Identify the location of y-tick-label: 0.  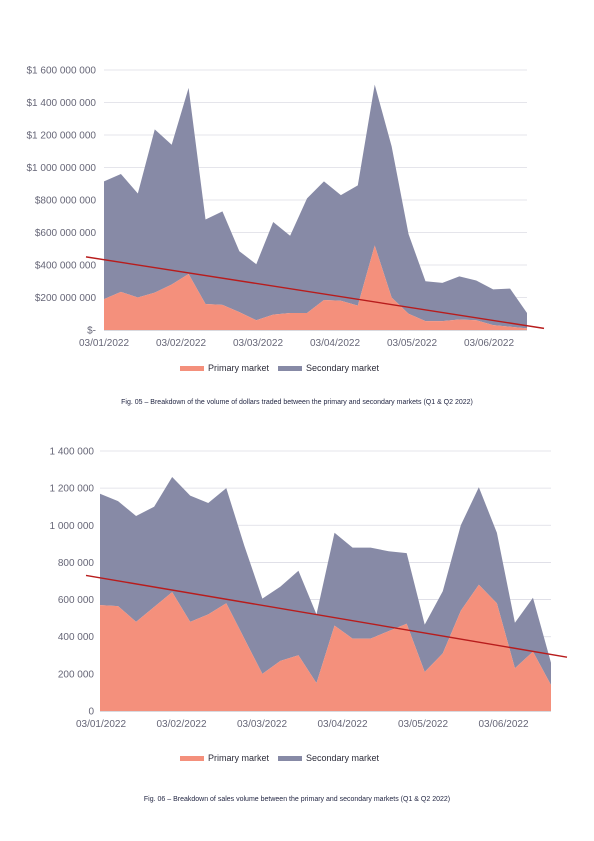
(91, 712).